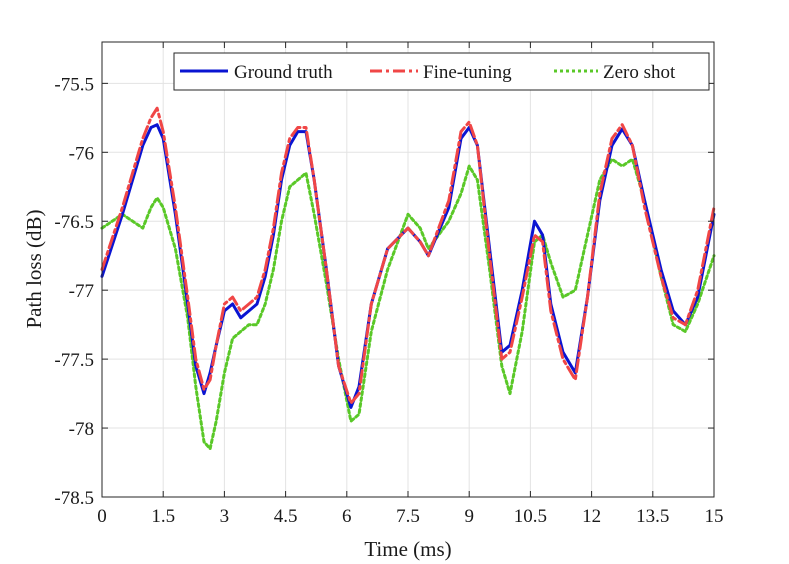 This screenshot has width=789, height=564. Describe the element at coordinates (469, 516) in the screenshot. I see `x-tick-label: 9` at that location.